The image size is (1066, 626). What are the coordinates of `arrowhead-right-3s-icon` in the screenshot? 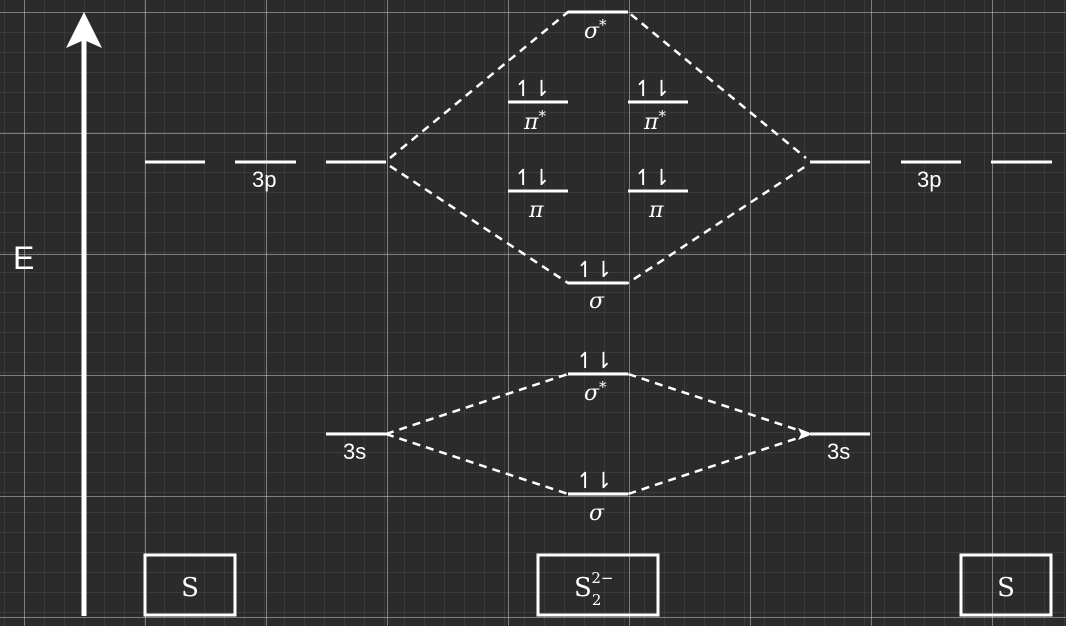 It's located at (805, 434).